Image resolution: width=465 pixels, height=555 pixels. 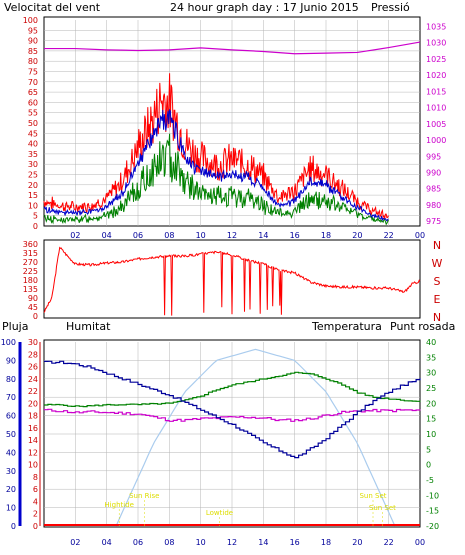 What do you see at coordinates (11, 416) in the screenshot?
I see `humidity-tick-60: 60` at bounding box center [11, 416].